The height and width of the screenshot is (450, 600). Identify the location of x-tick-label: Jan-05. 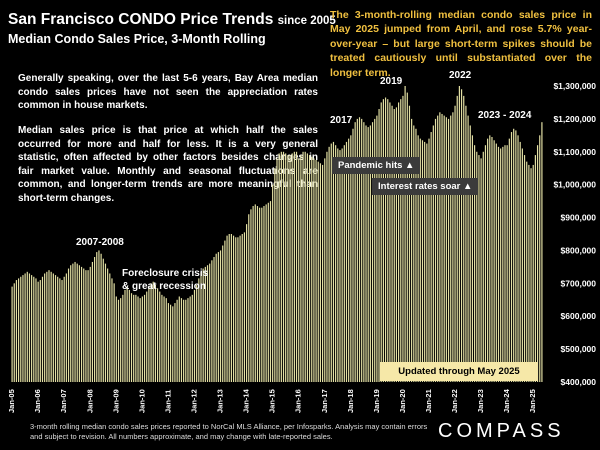
(11, 401).